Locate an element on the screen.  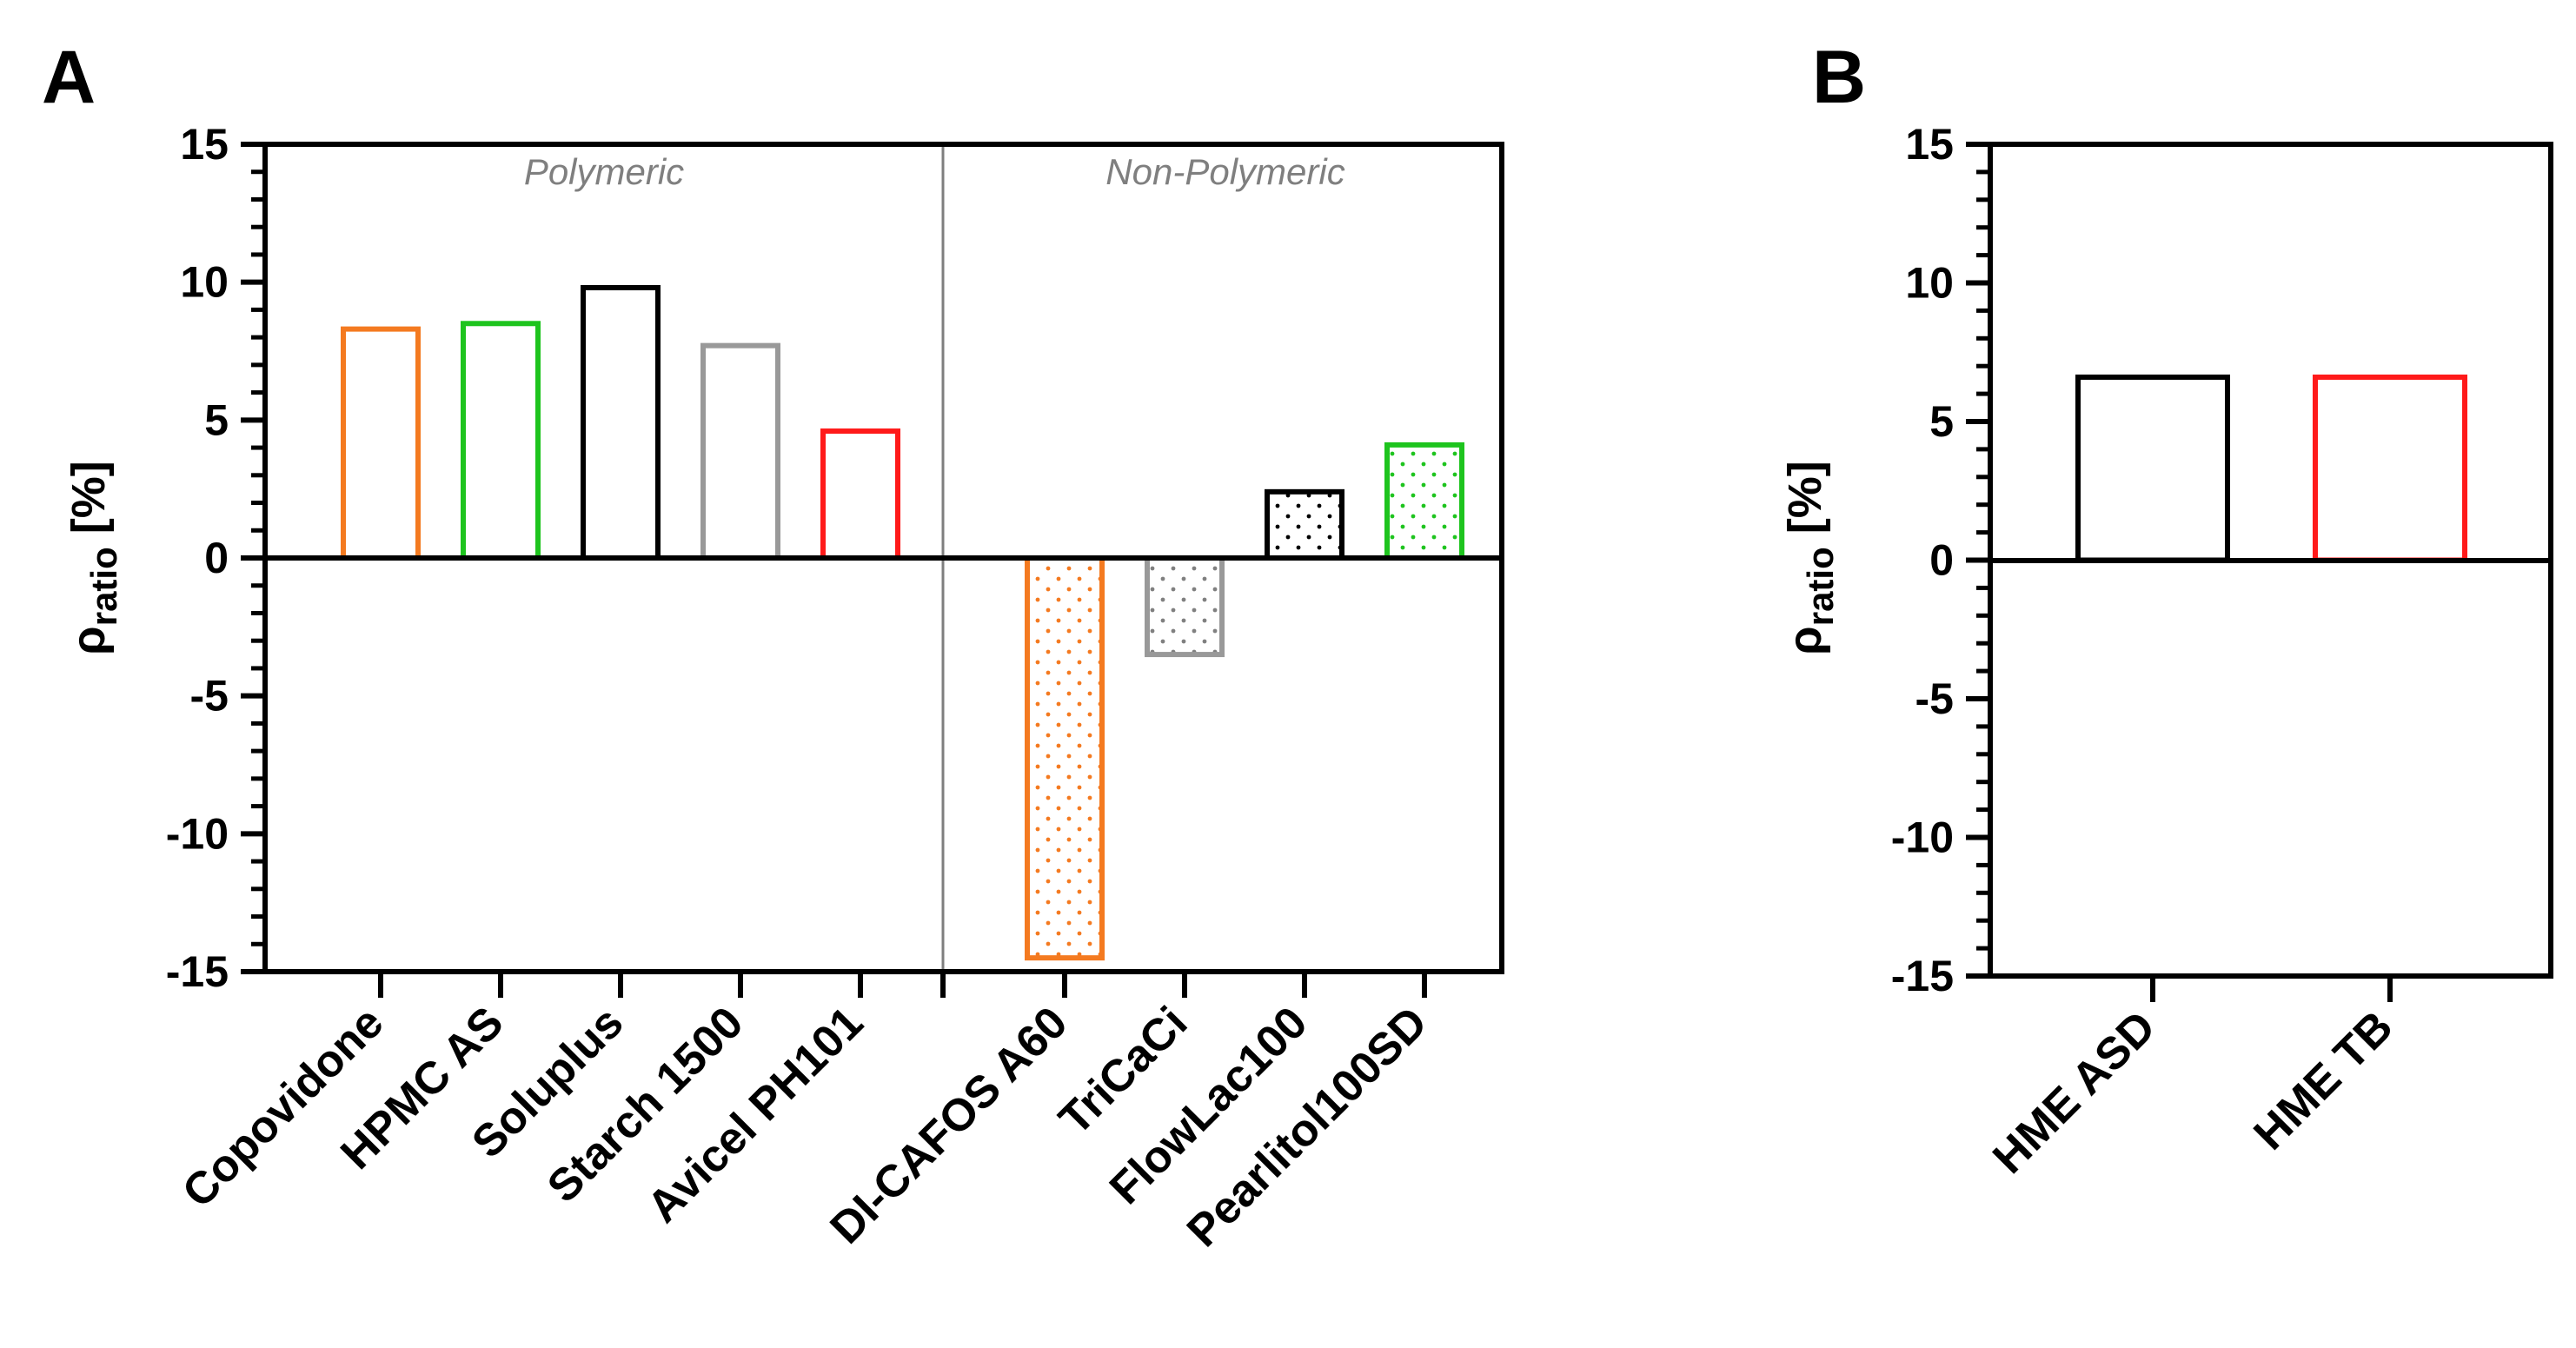
bar-flowlac100 is located at coordinates (1304, 524).